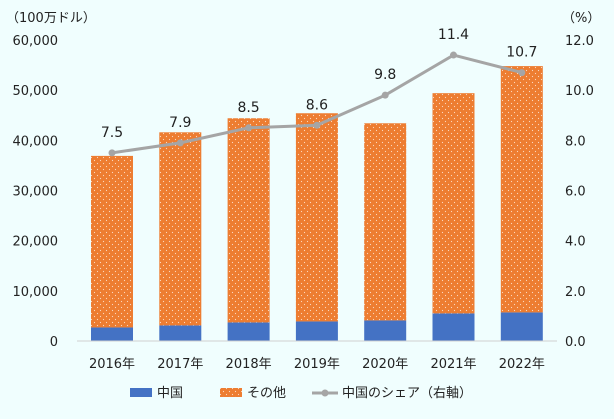  What do you see at coordinates (579, 91) in the screenshot?
I see `y2-tick-label: 10.0` at bounding box center [579, 91].